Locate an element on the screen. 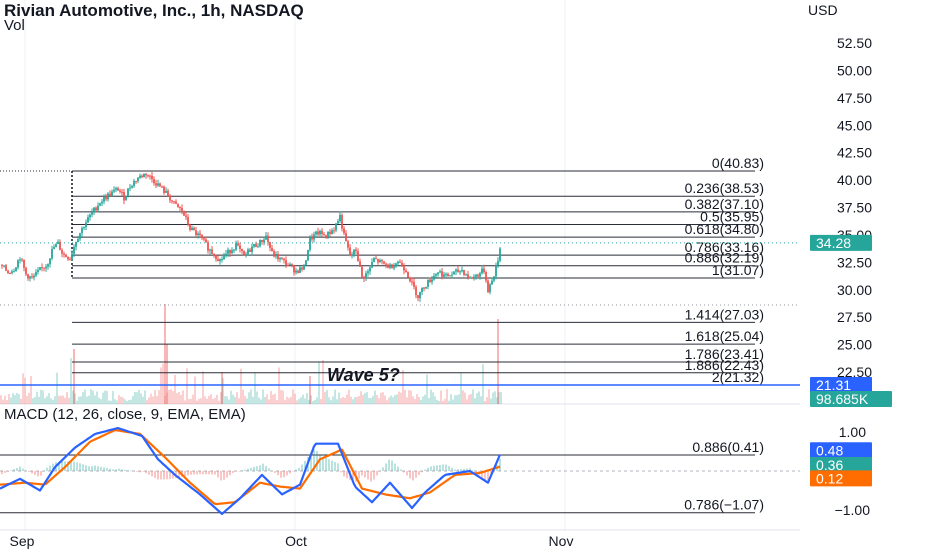 This screenshot has width=932, height=550. wave-annotation: Wave 5? is located at coordinates (363, 375).